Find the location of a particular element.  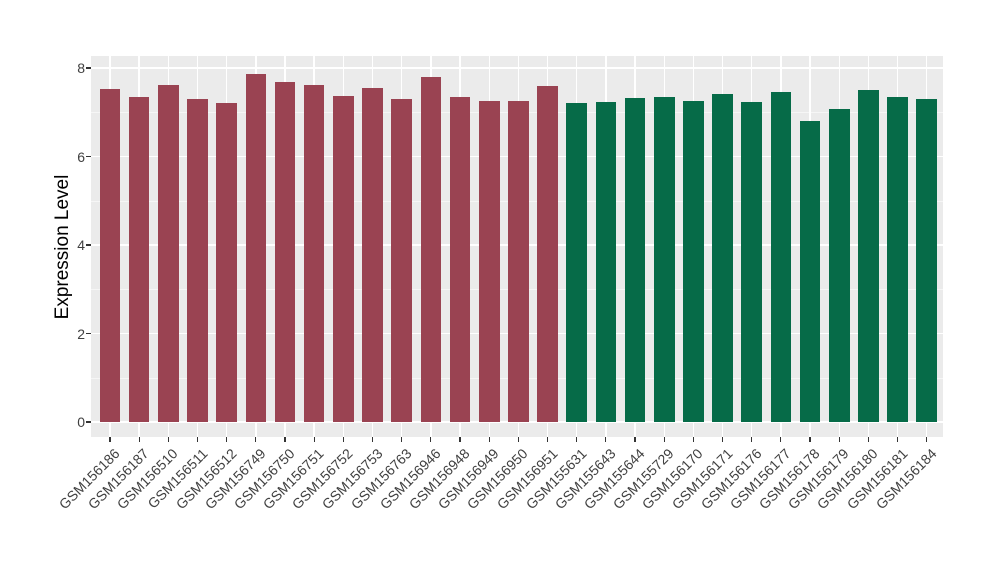

bar-GSM156750 is located at coordinates (285, 251).